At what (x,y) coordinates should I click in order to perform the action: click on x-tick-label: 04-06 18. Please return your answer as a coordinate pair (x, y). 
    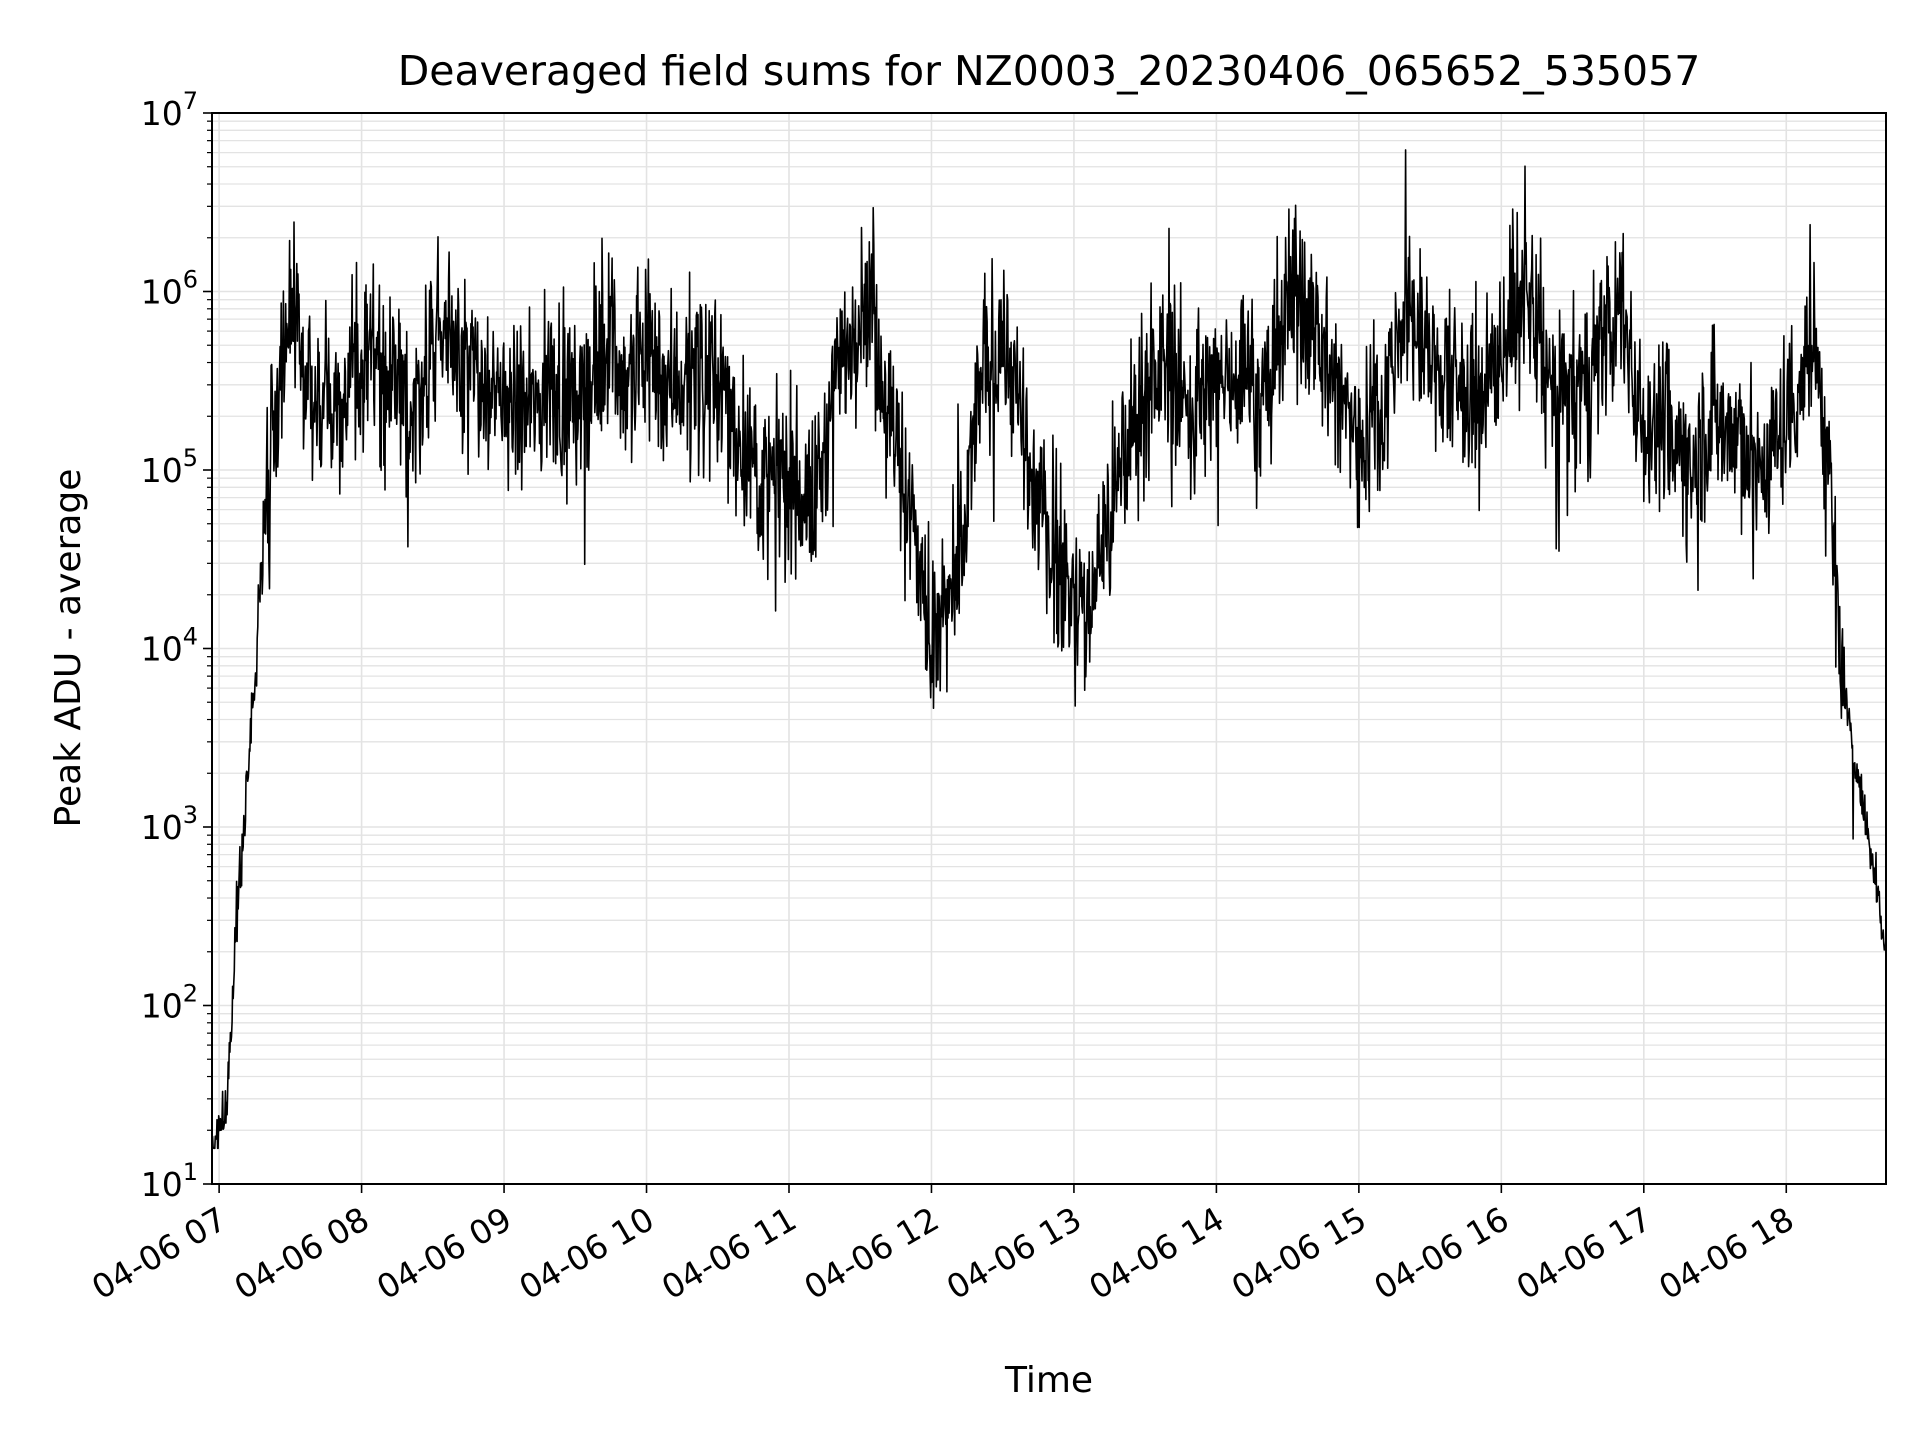
    Looking at the image, I should click on (1726, 1253).